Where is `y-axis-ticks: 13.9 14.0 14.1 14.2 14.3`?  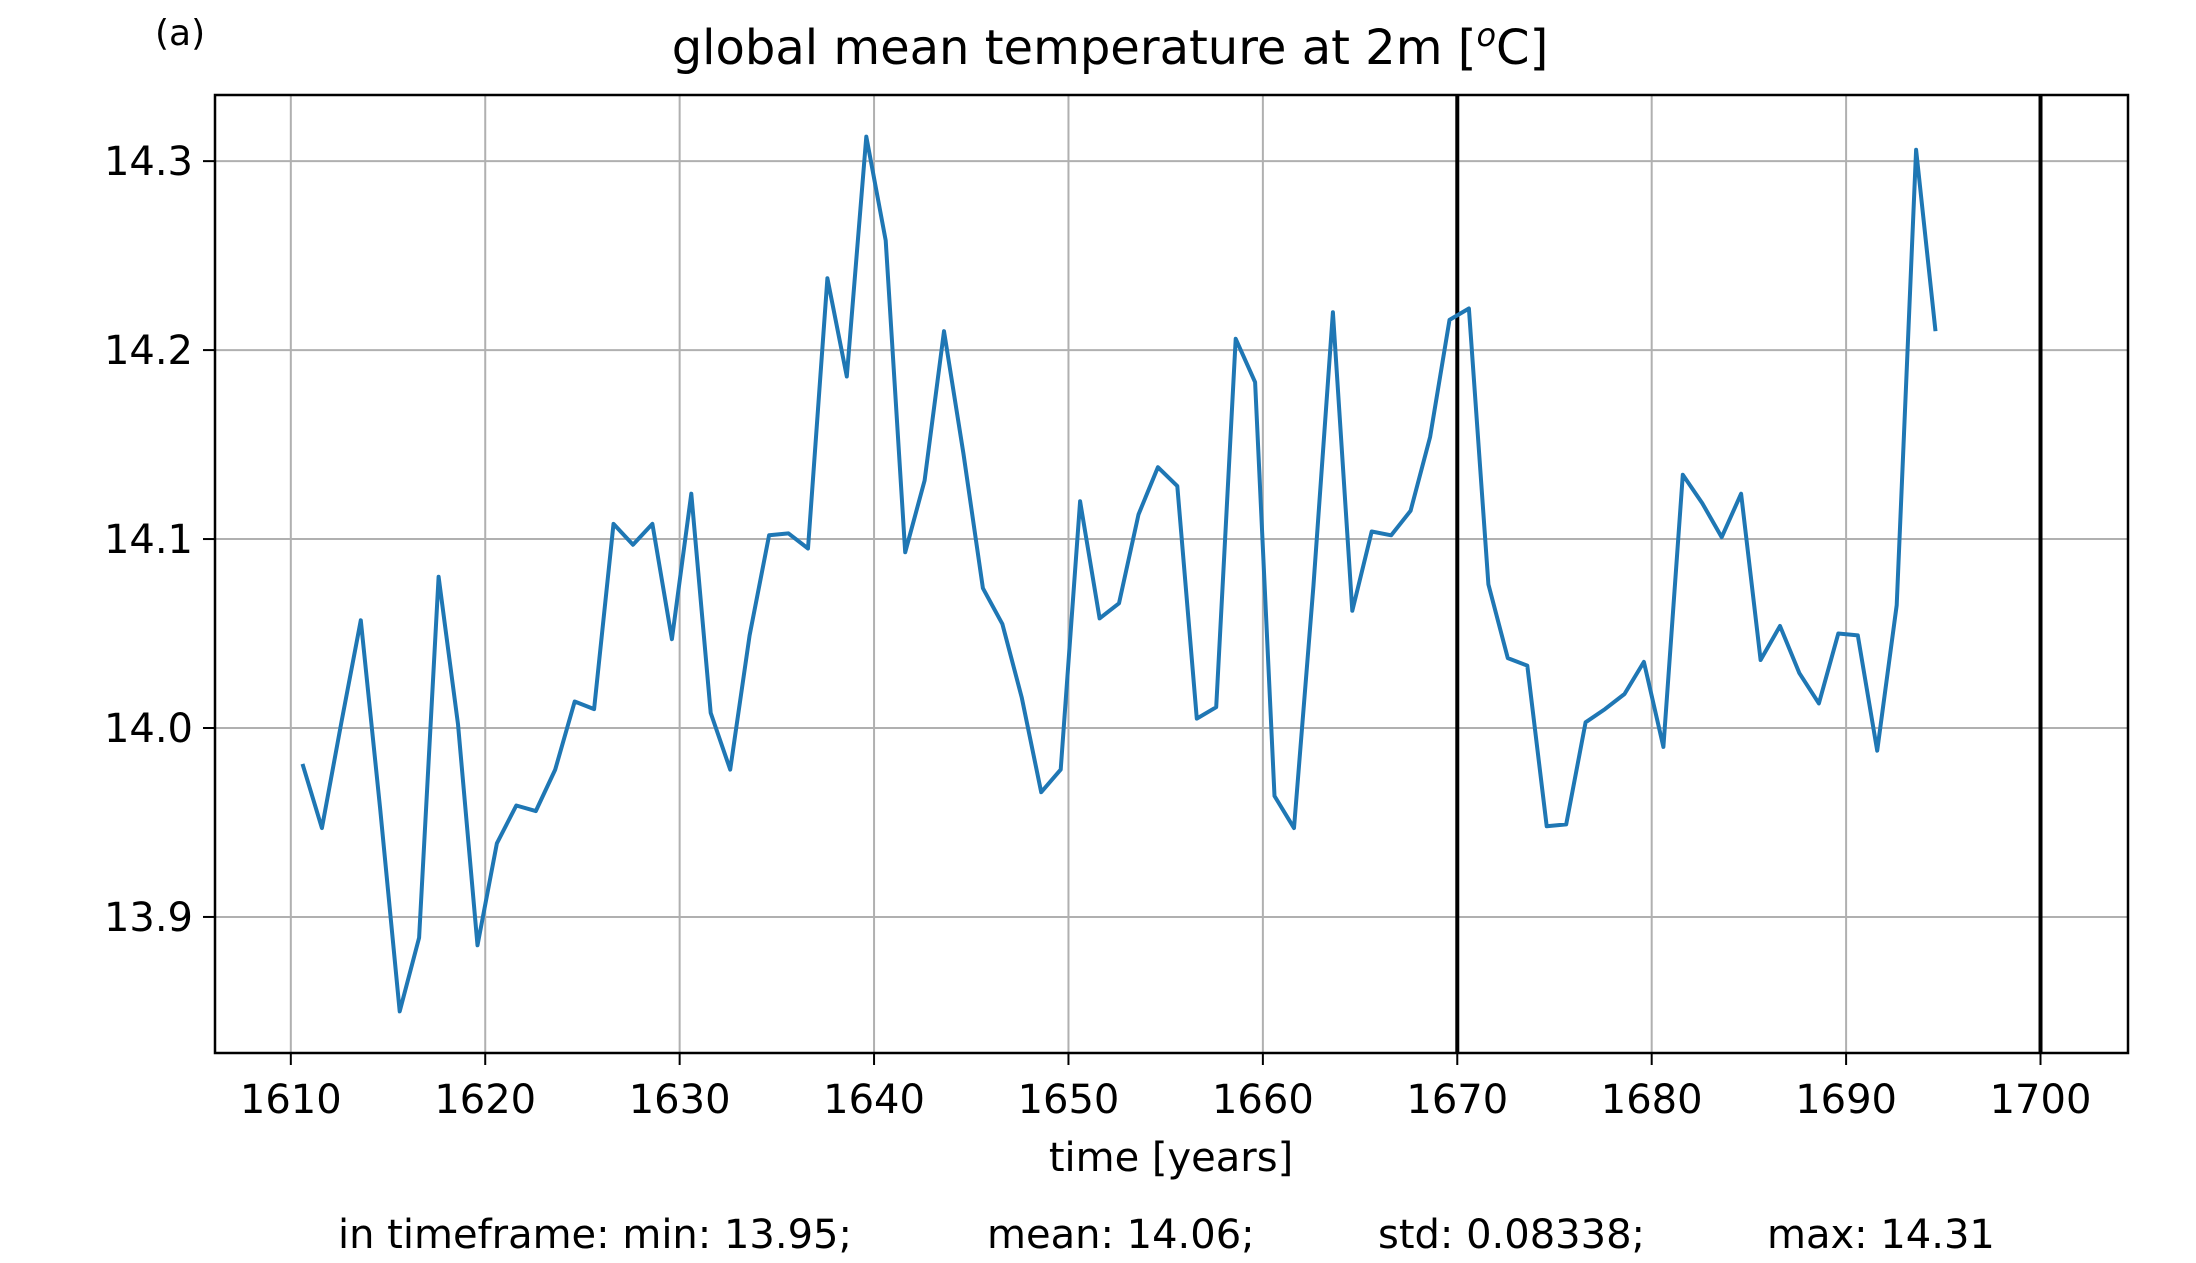 y-axis-ticks: 13.9 14.0 14.1 14.2 14.3 is located at coordinates (159, 540).